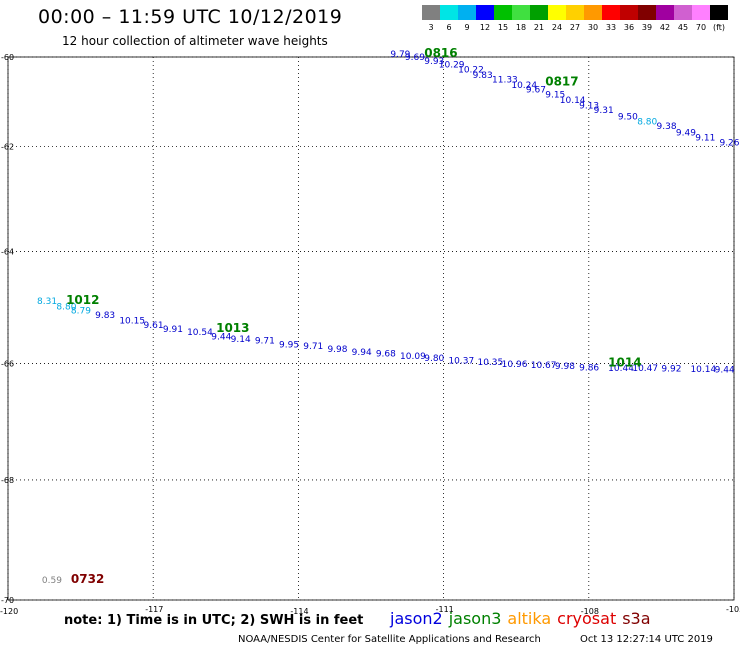 Image resolution: width=740 pixels, height=650 pixels. I want to click on swh-value: 10.35, so click(490, 363).